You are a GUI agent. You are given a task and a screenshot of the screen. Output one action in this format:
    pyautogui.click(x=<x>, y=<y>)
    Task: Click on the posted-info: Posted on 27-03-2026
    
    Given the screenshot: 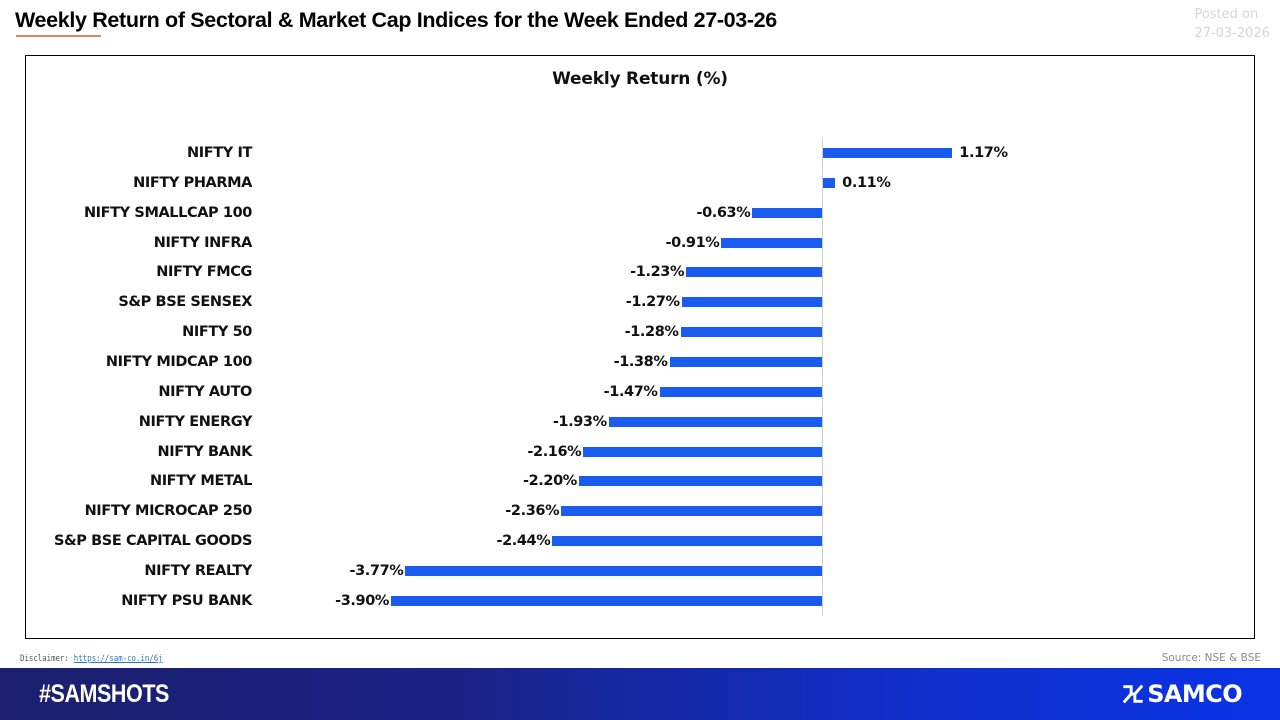 What is the action you would take?
    pyautogui.click(x=1232, y=24)
    